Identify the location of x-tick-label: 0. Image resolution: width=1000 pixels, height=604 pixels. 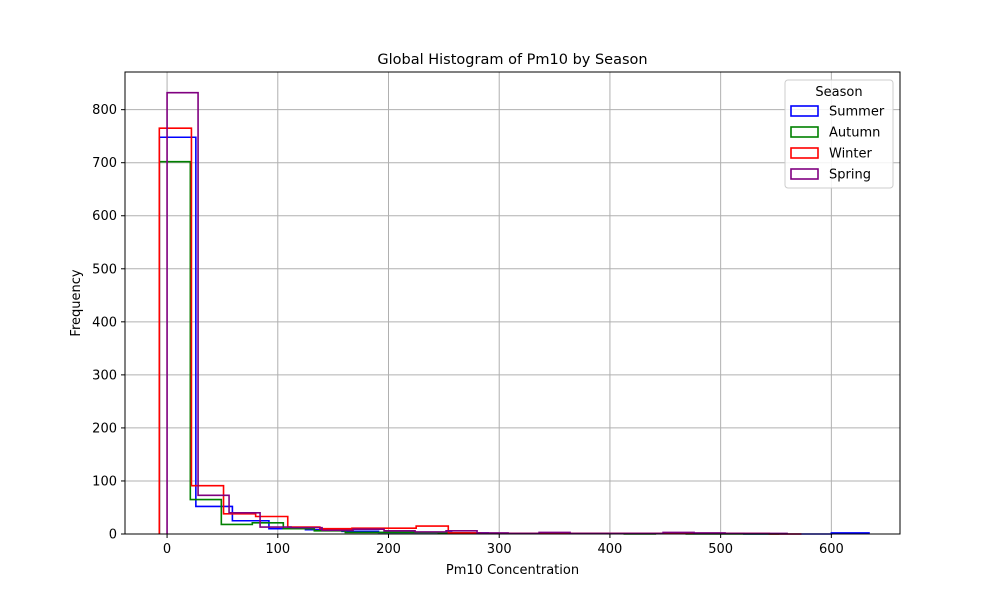
(167, 549).